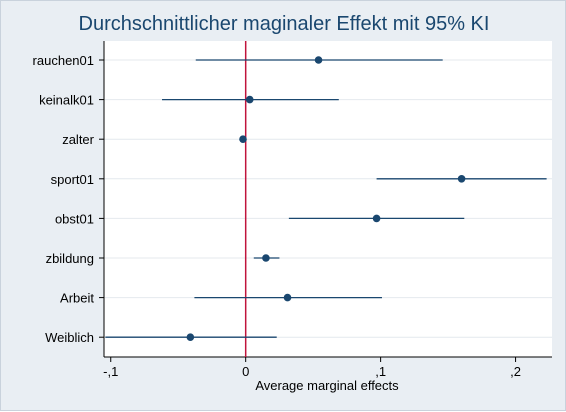  I want to click on y-tick-label: zalter, so click(78, 139).